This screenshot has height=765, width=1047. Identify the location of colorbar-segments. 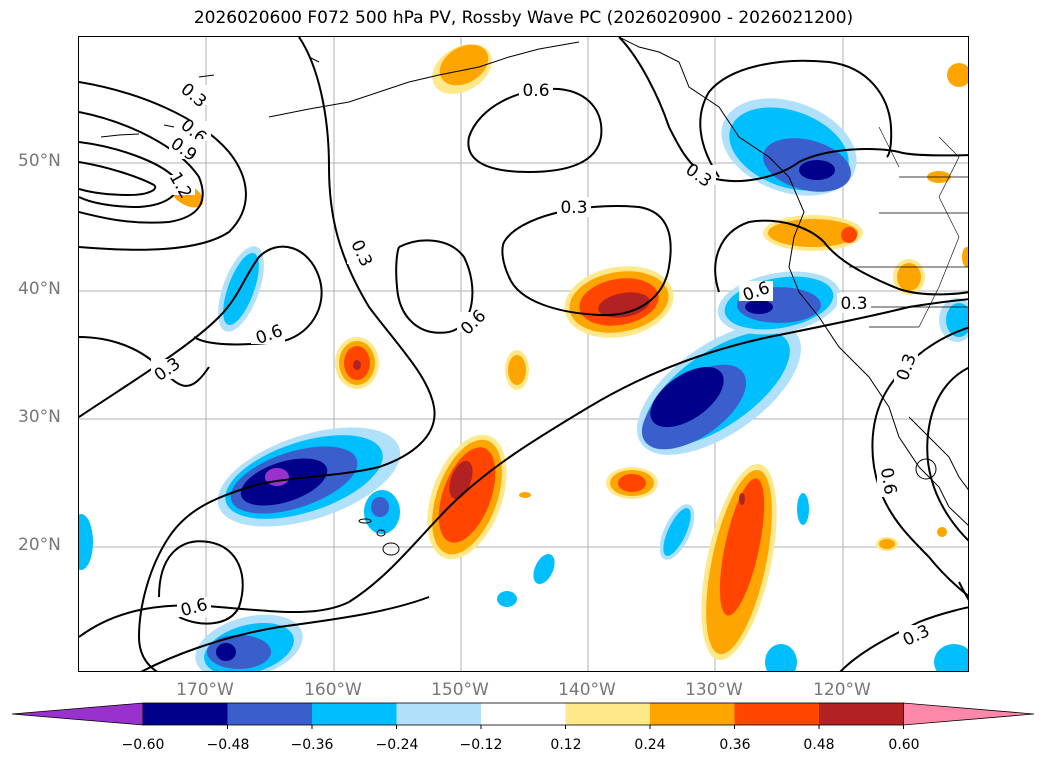
(523, 715).